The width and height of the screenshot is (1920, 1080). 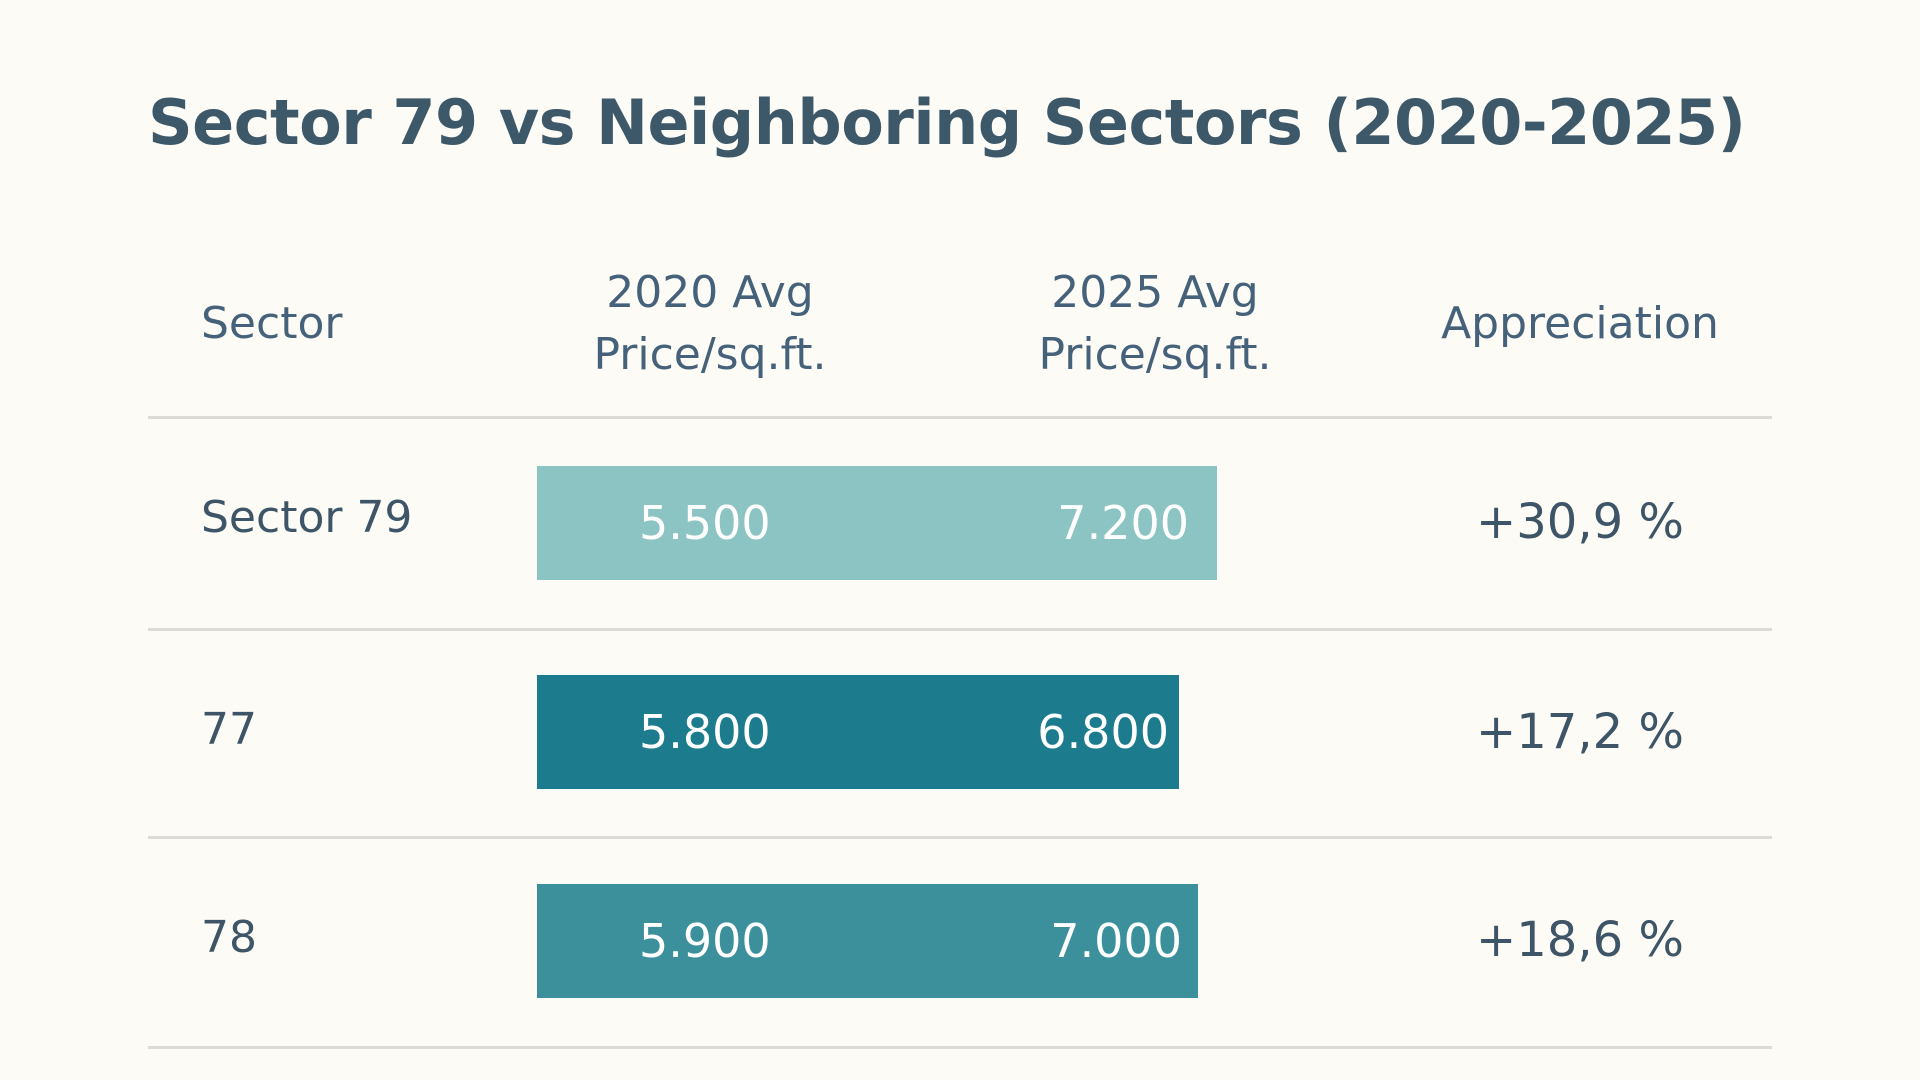 What do you see at coordinates (960, 417) in the screenshot?
I see `header-divider` at bounding box center [960, 417].